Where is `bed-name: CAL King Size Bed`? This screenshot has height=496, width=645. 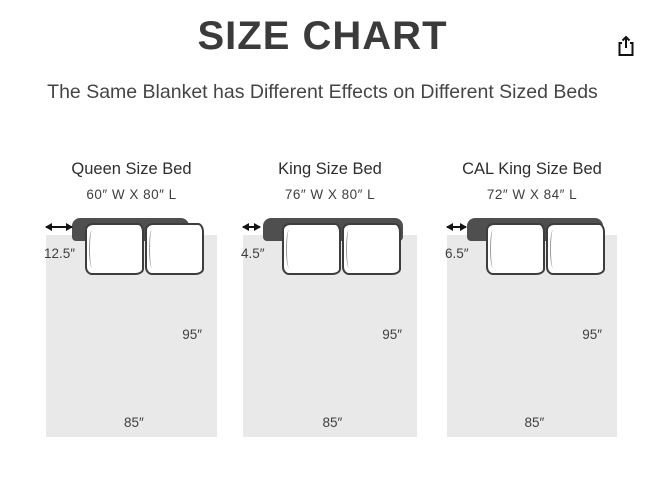 bed-name: CAL King Size Bed is located at coordinates (532, 169).